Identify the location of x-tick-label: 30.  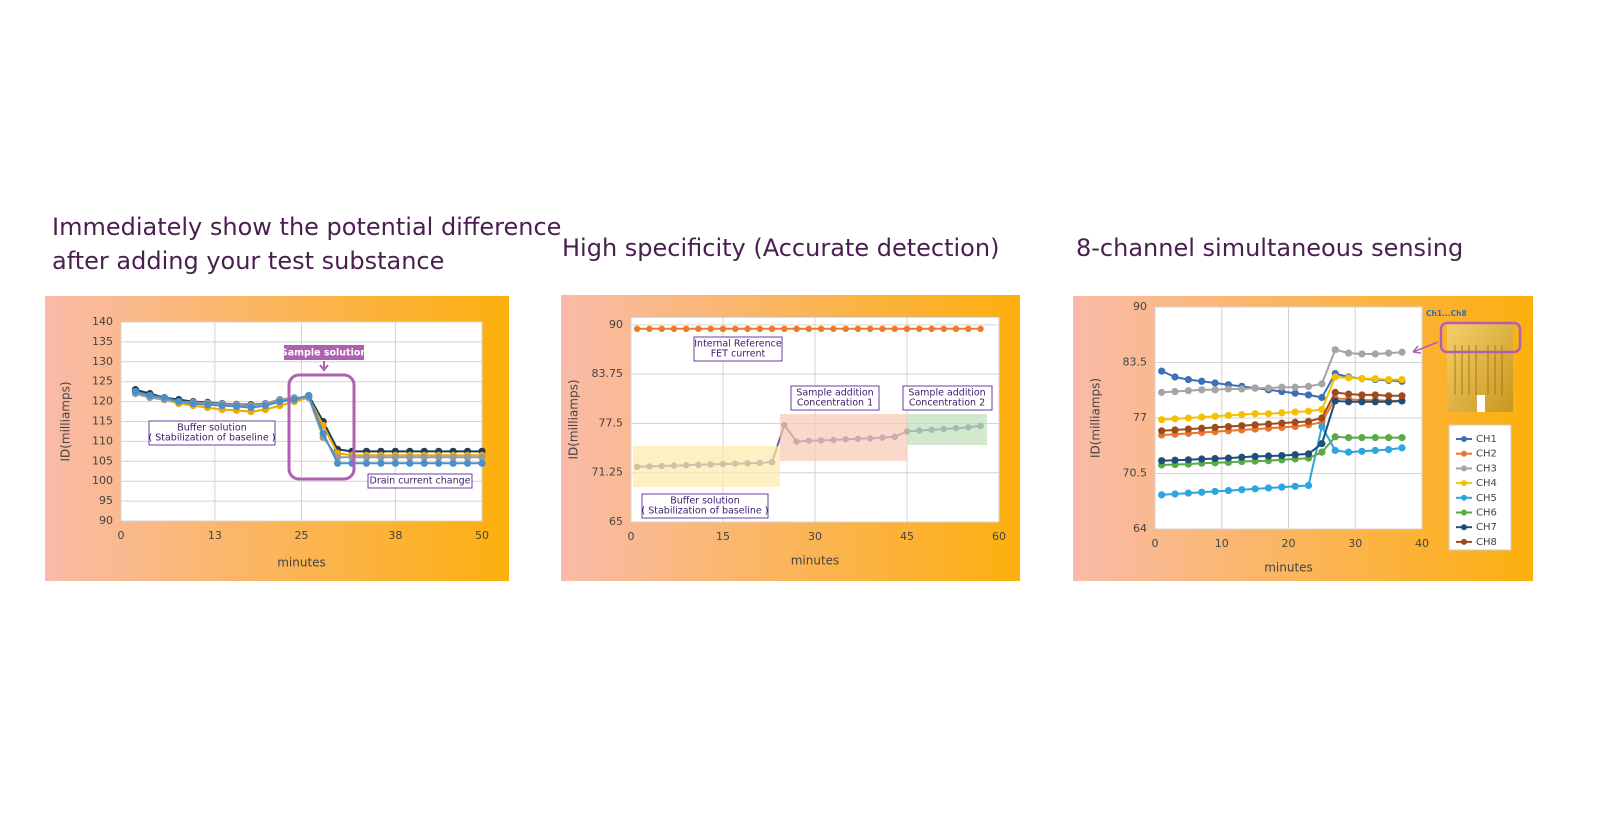
(815, 536).